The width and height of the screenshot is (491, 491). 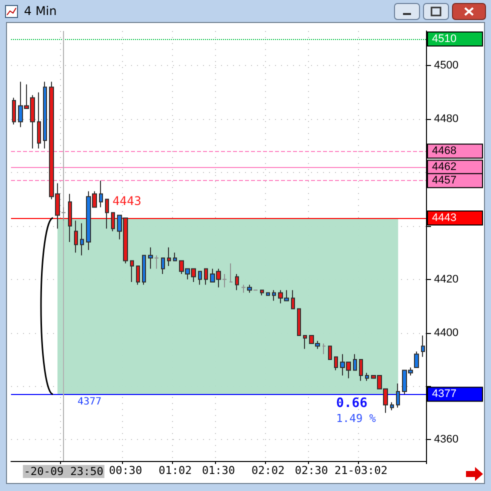 I want to click on annotation: 1.49 %, so click(x=356, y=419).